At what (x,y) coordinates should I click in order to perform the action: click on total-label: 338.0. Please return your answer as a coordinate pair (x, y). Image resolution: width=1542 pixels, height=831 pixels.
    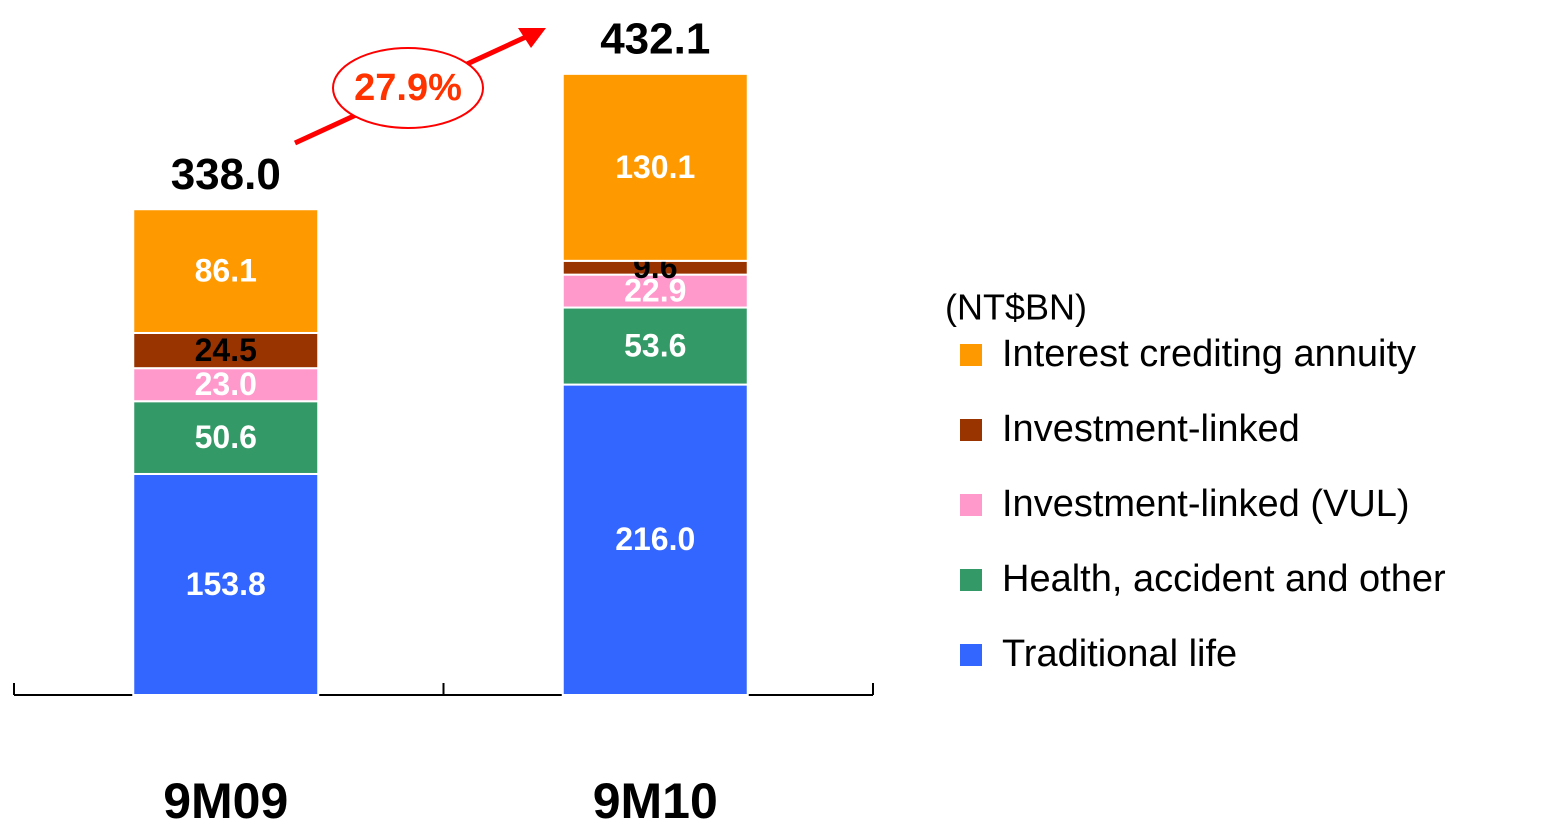
    Looking at the image, I should click on (226, 174).